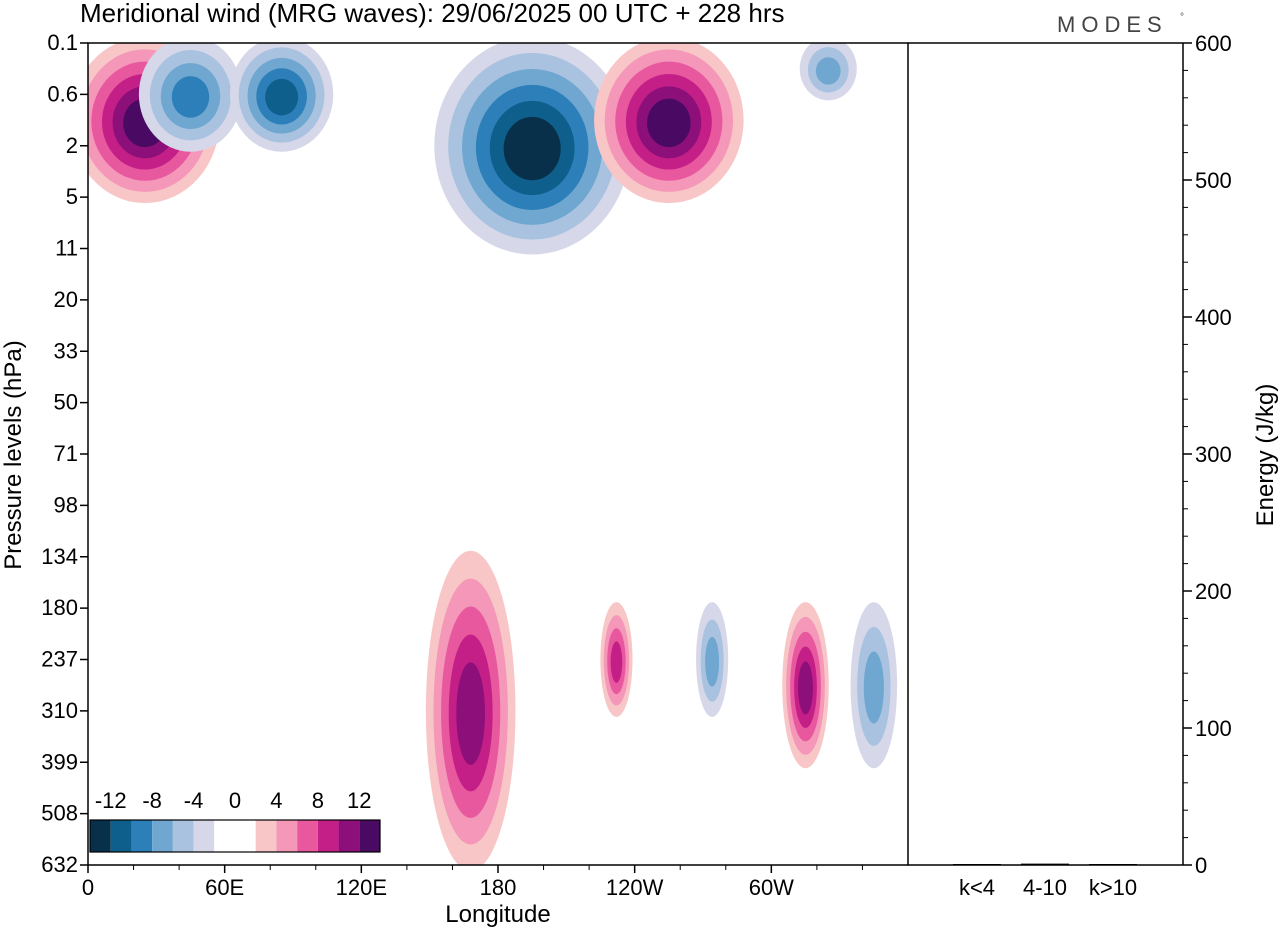 The image size is (1280, 930). I want to click on longitude-tick-label: 0, so click(88, 887).